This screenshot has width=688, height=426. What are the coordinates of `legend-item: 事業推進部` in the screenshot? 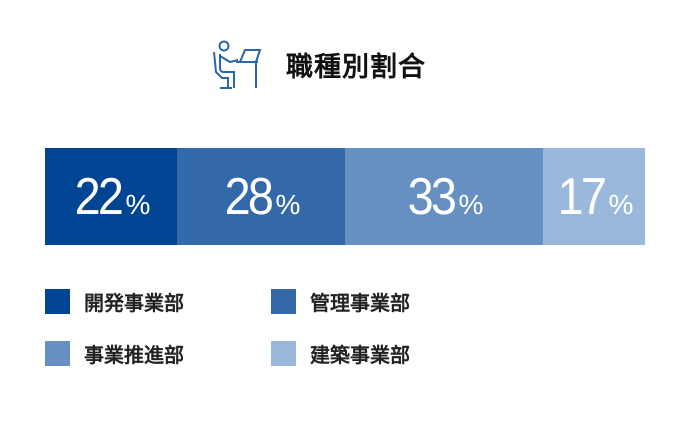 It's located at (114, 353).